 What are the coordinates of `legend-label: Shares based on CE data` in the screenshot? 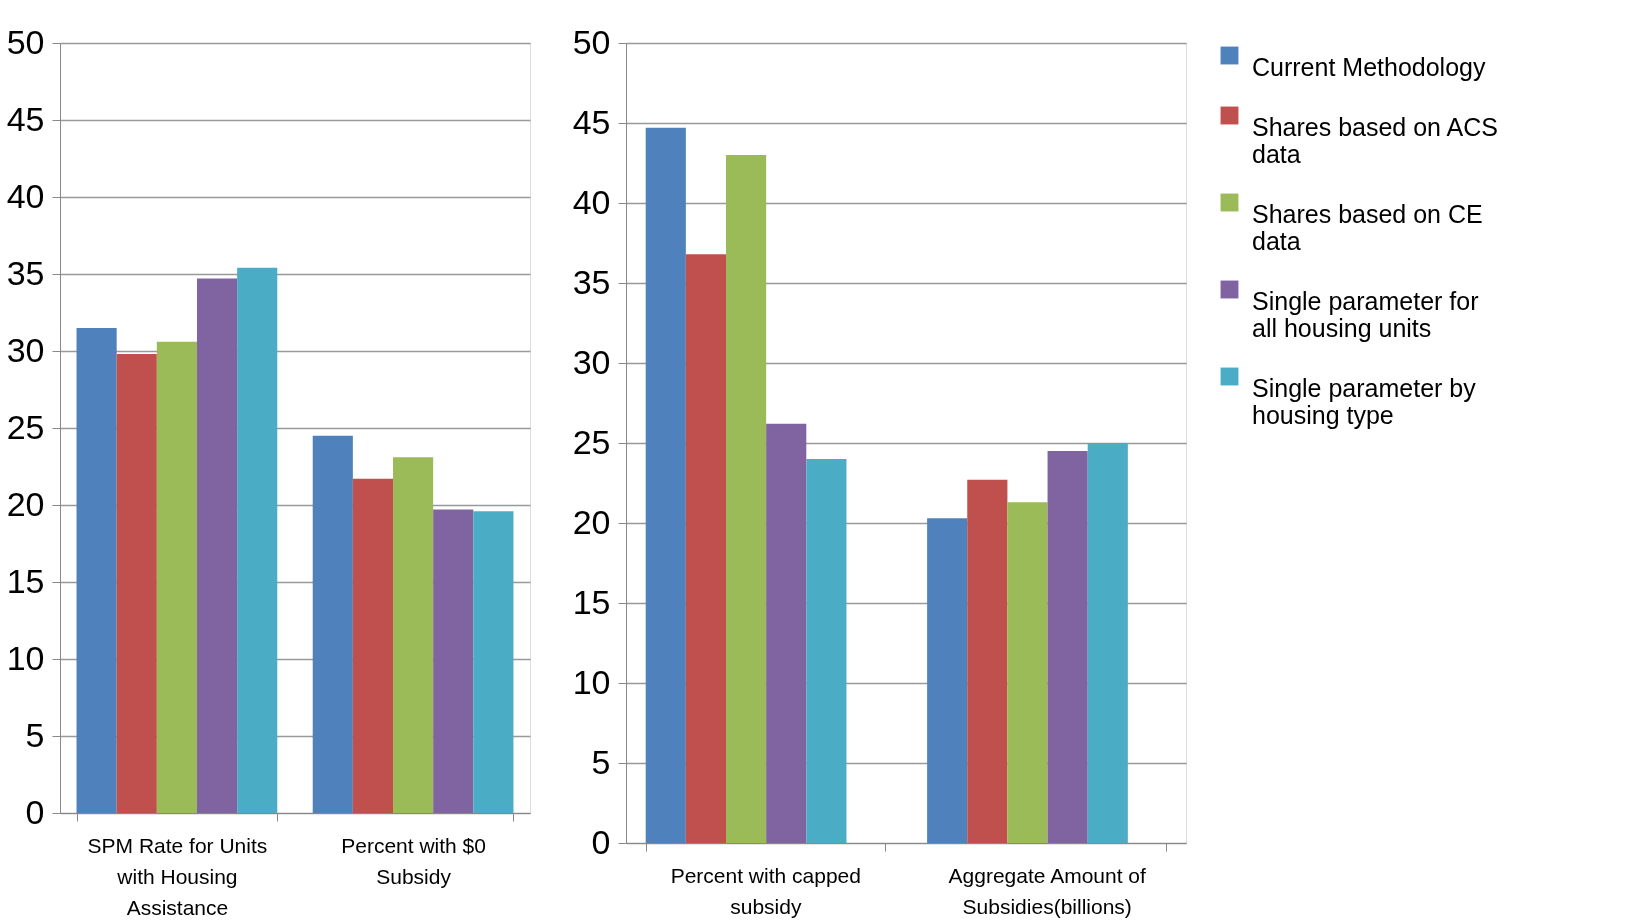 It's located at (1367, 227).